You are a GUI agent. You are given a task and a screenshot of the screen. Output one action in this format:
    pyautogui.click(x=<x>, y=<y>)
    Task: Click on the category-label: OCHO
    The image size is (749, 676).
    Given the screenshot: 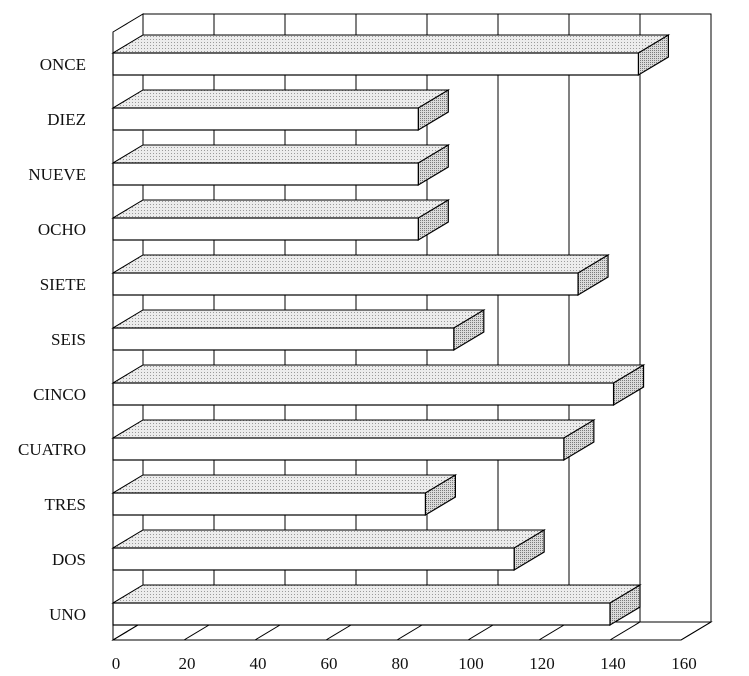 What is the action you would take?
    pyautogui.click(x=62, y=229)
    